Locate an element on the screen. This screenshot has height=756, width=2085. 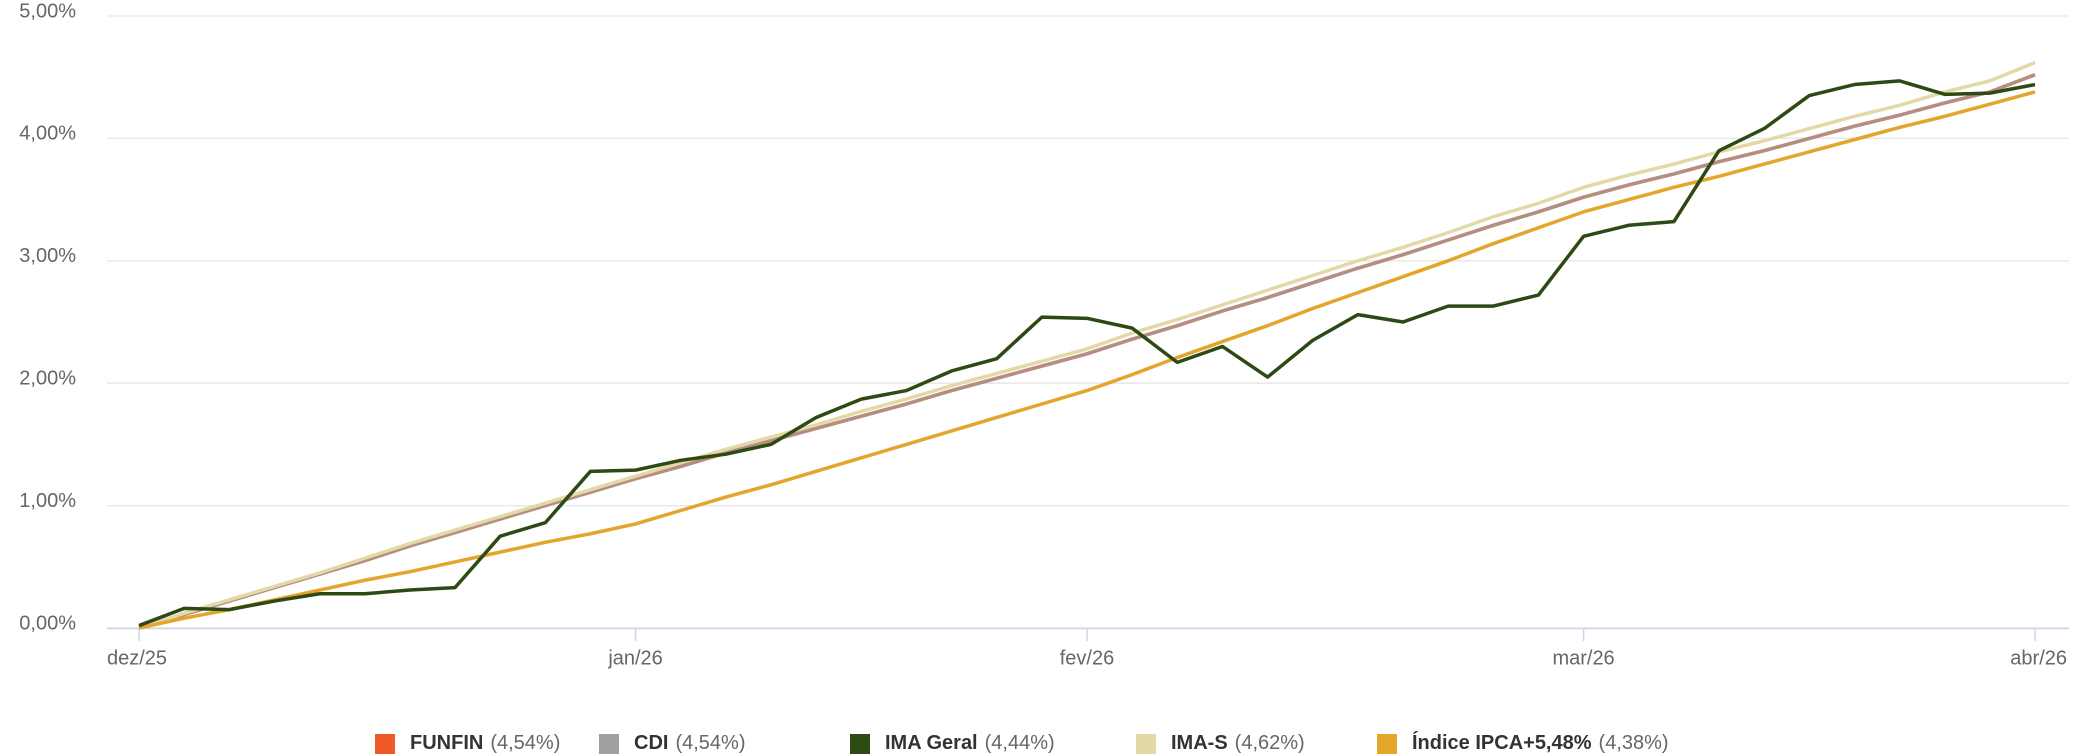
legend-name: FUNFIN is located at coordinates (446, 743).